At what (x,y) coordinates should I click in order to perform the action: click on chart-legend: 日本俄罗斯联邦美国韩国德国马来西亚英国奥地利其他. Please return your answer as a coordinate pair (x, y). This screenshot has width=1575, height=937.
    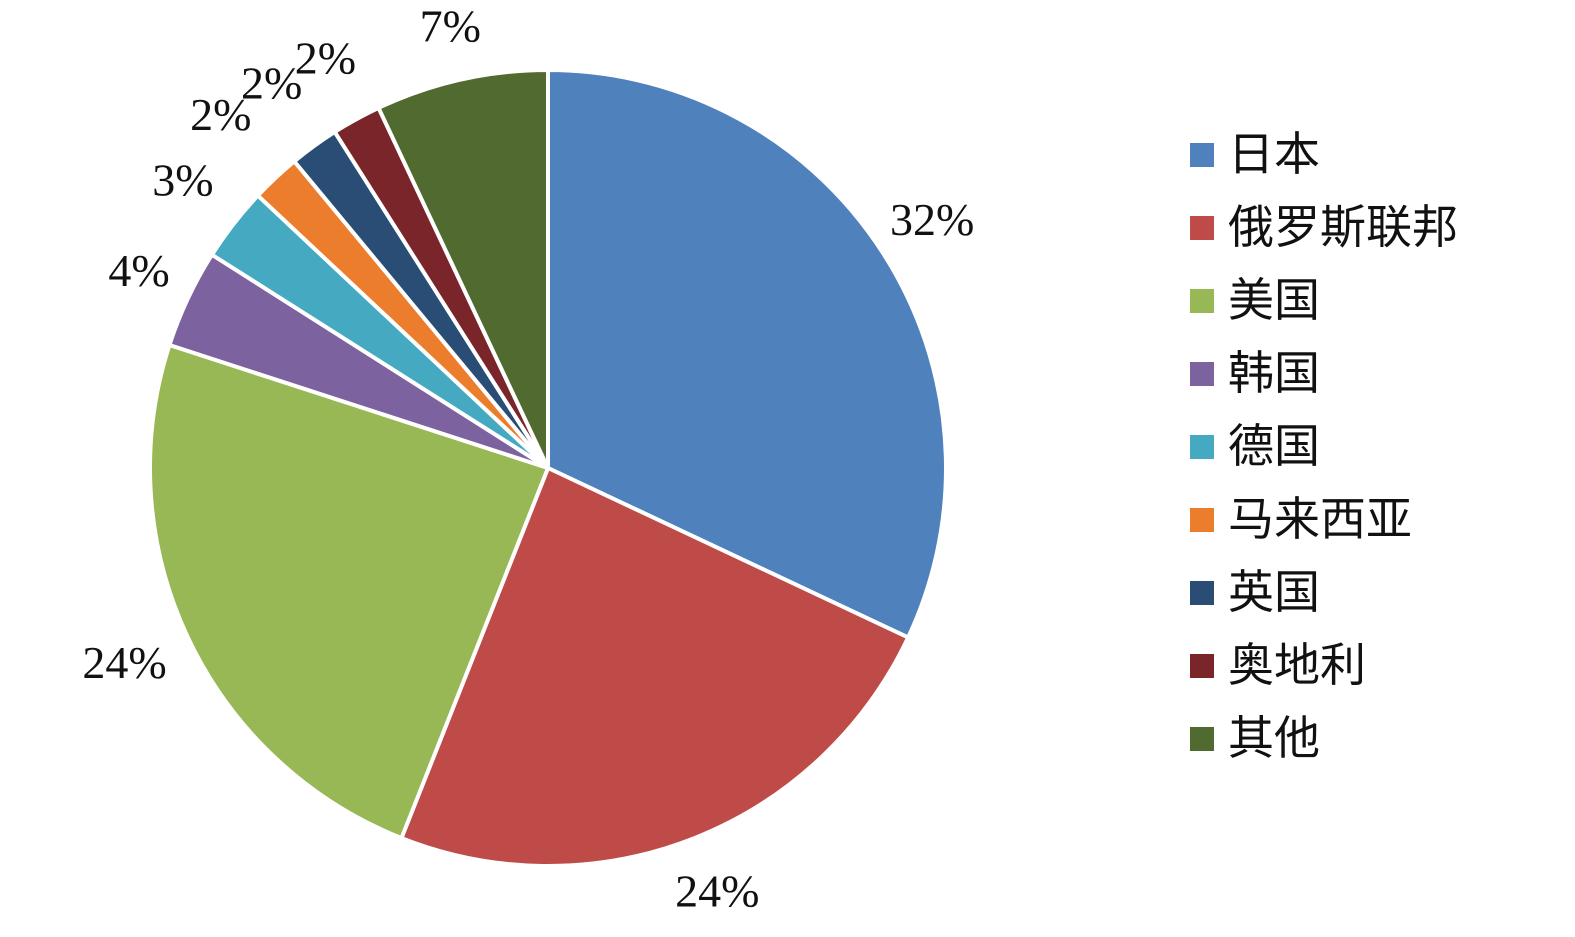
    Looking at the image, I should click on (1324, 446).